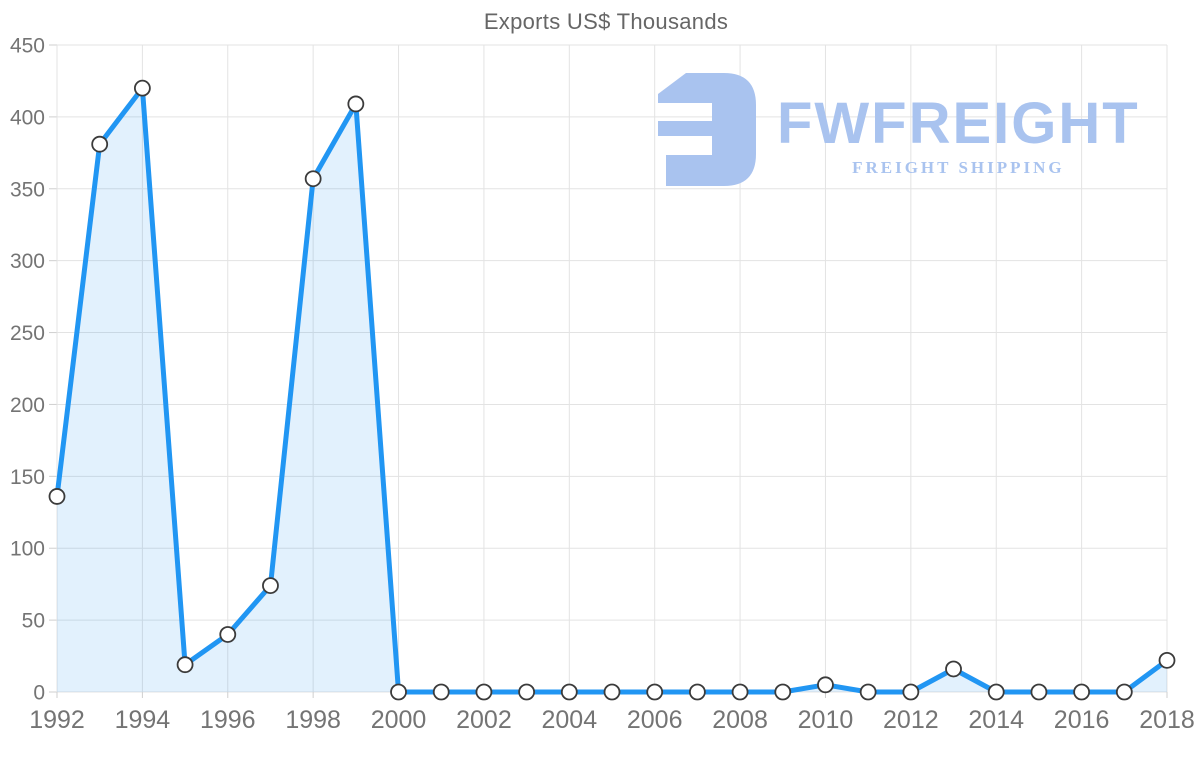 This screenshot has height=763, width=1200. I want to click on x-axis-label: 2016, so click(1082, 720).